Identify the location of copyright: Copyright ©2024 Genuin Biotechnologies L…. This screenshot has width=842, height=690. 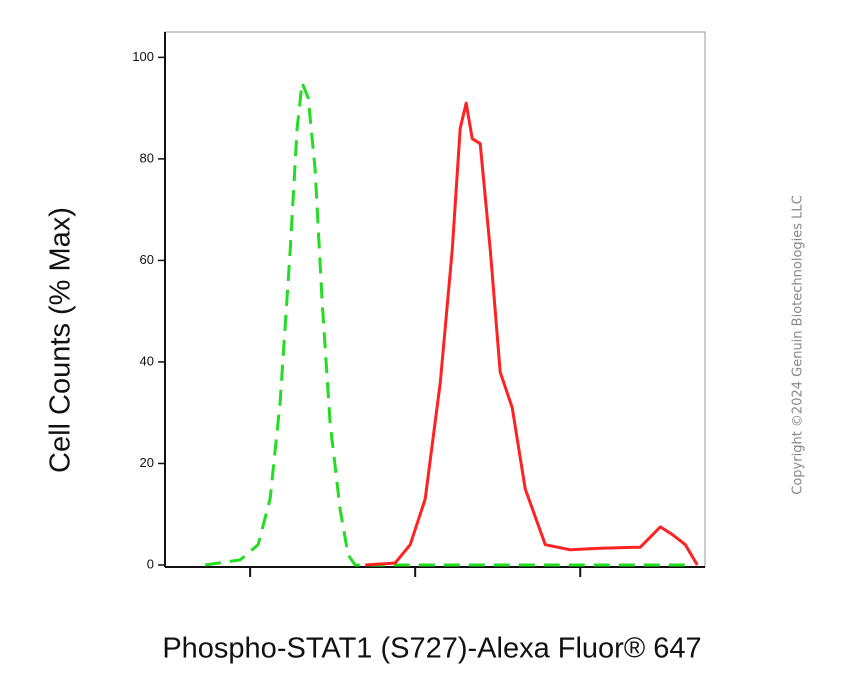
(798, 344).